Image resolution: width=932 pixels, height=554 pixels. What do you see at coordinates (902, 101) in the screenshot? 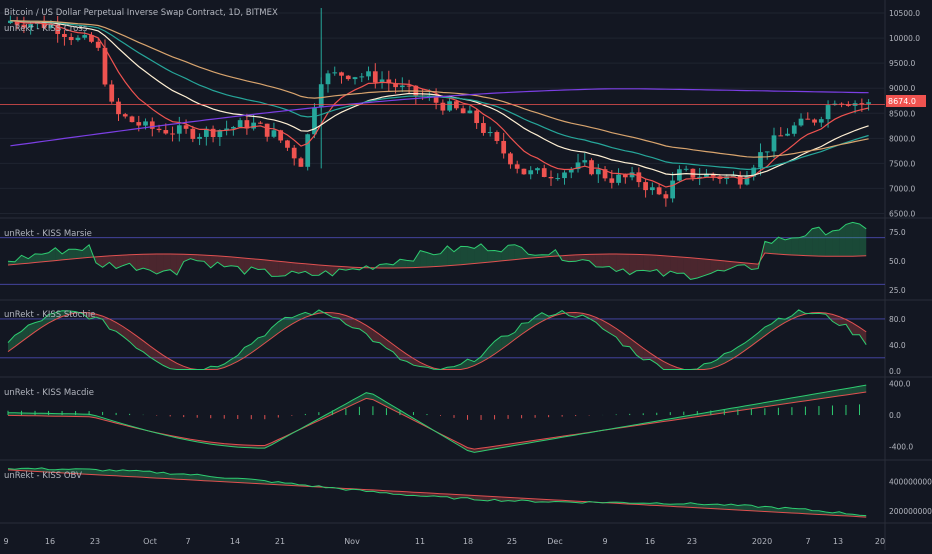
I see `price-tag: 8674.0` at bounding box center [902, 101].